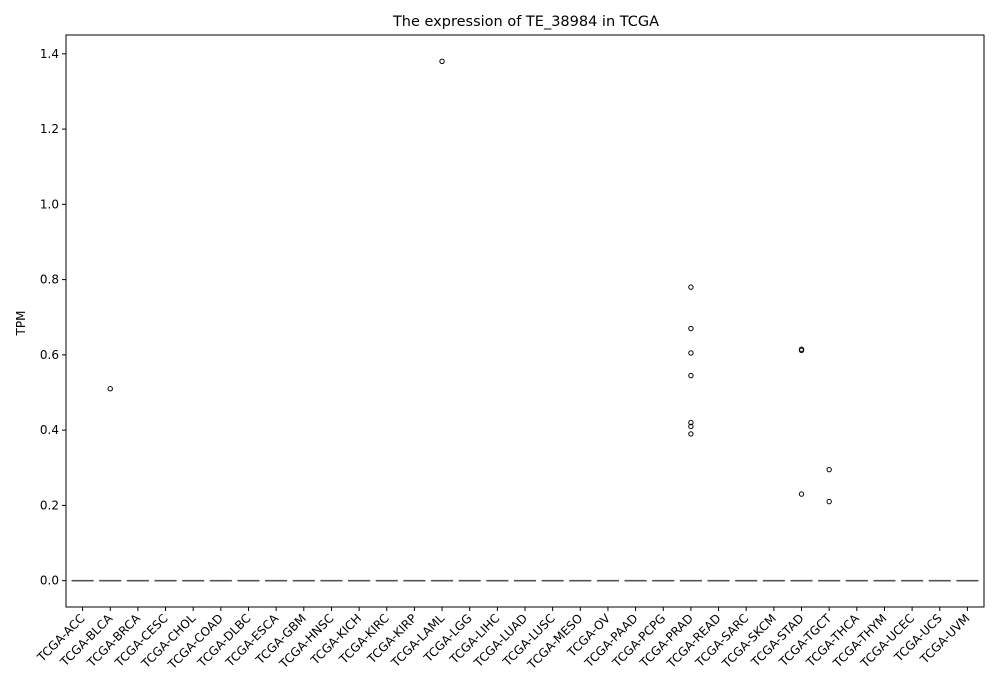 The image size is (1000, 700). Describe the element at coordinates (49, 129) in the screenshot. I see `y-tick-label: 1.2` at that location.